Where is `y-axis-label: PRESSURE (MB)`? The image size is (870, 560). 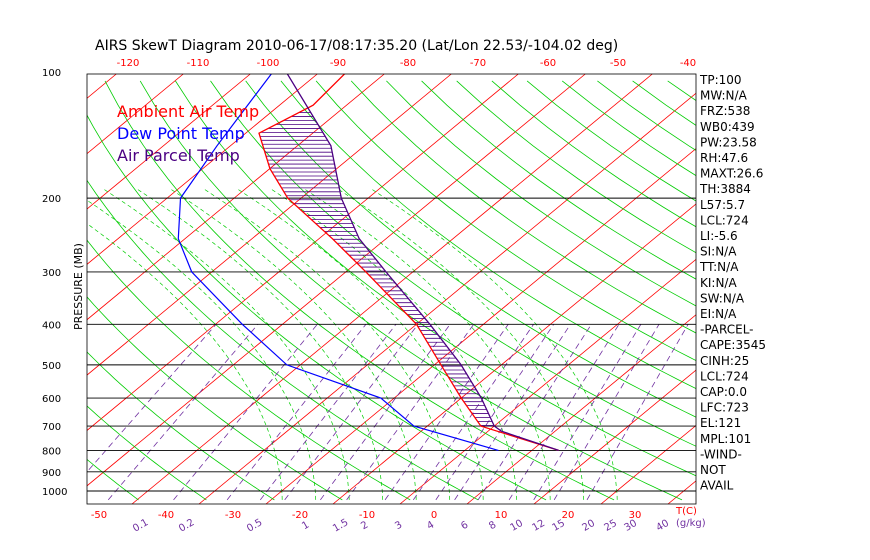 y-axis-label: PRESSURE (MB) is located at coordinates (78, 286).